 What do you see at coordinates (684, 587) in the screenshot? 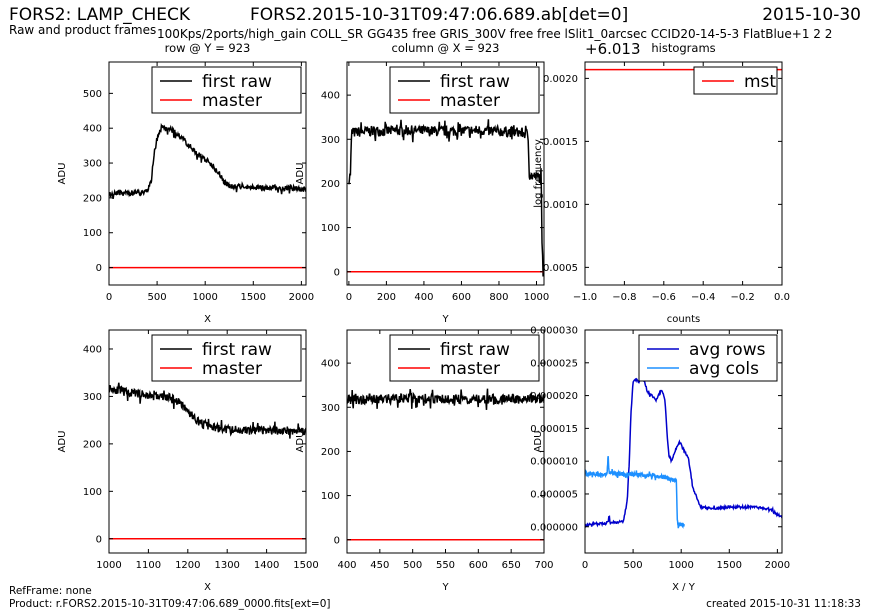
I see `x-axis-label: X / Y` at bounding box center [684, 587].